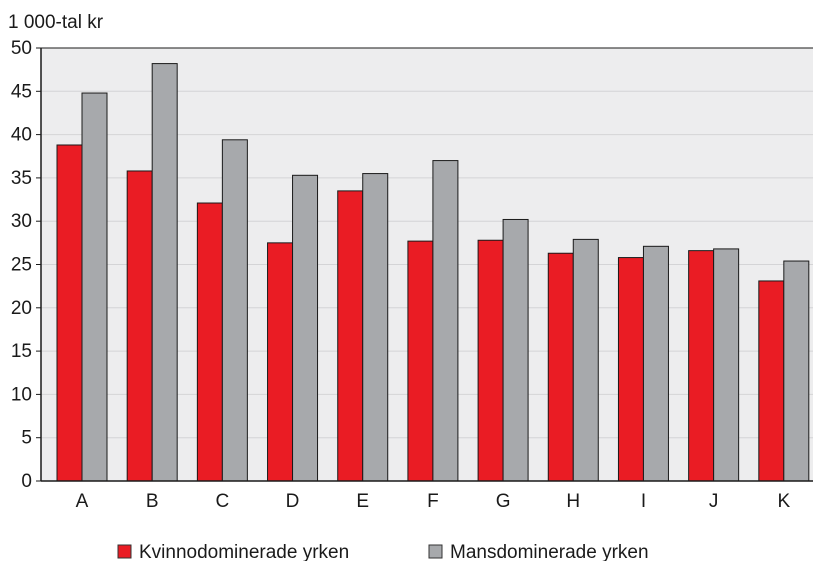 The width and height of the screenshot is (813, 561). Describe the element at coordinates (209, 342) in the screenshot. I see `bar-c-kvinnodominerade` at that location.